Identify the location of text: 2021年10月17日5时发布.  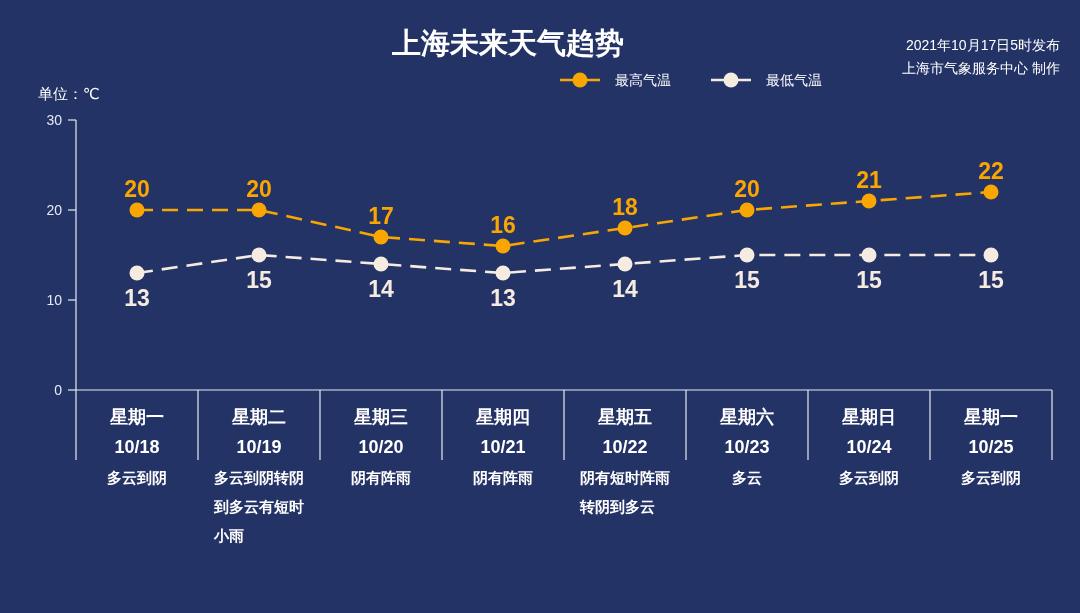
(982, 45).